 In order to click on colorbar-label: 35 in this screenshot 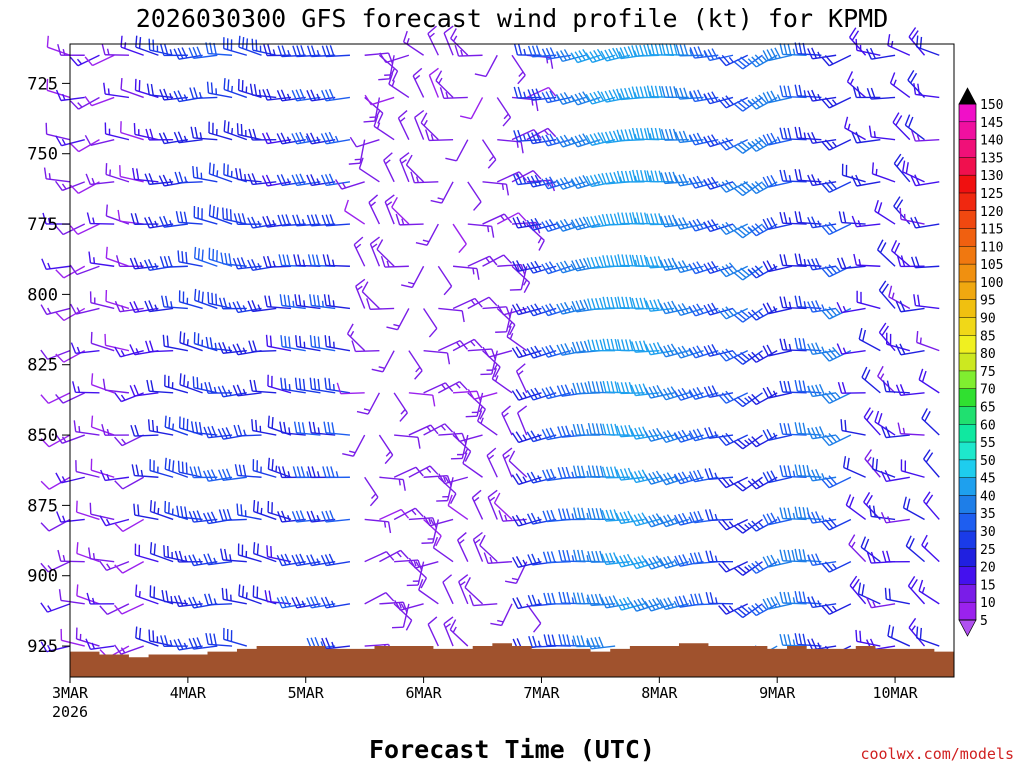, I will do `click(988, 514)`.